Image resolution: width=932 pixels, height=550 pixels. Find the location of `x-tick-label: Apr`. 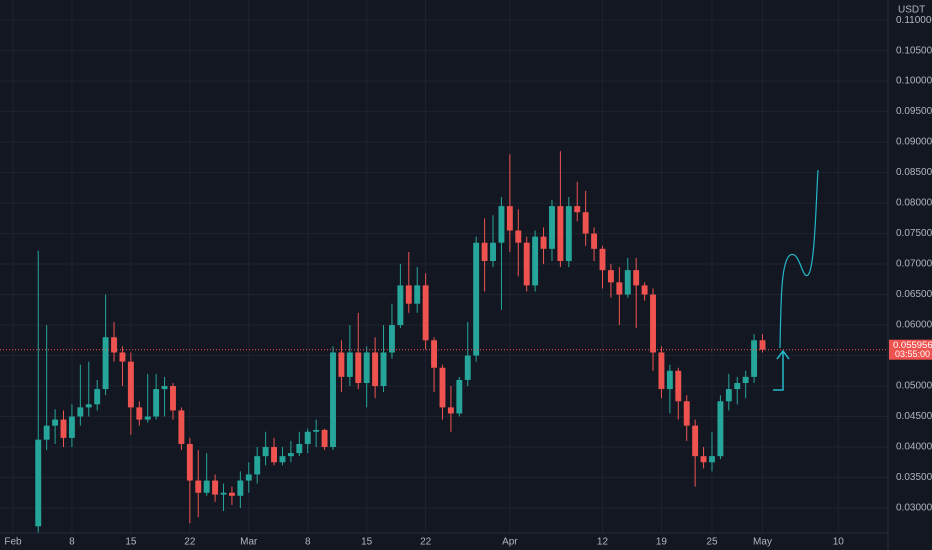

x-tick-label: Apr is located at coordinates (510, 542).